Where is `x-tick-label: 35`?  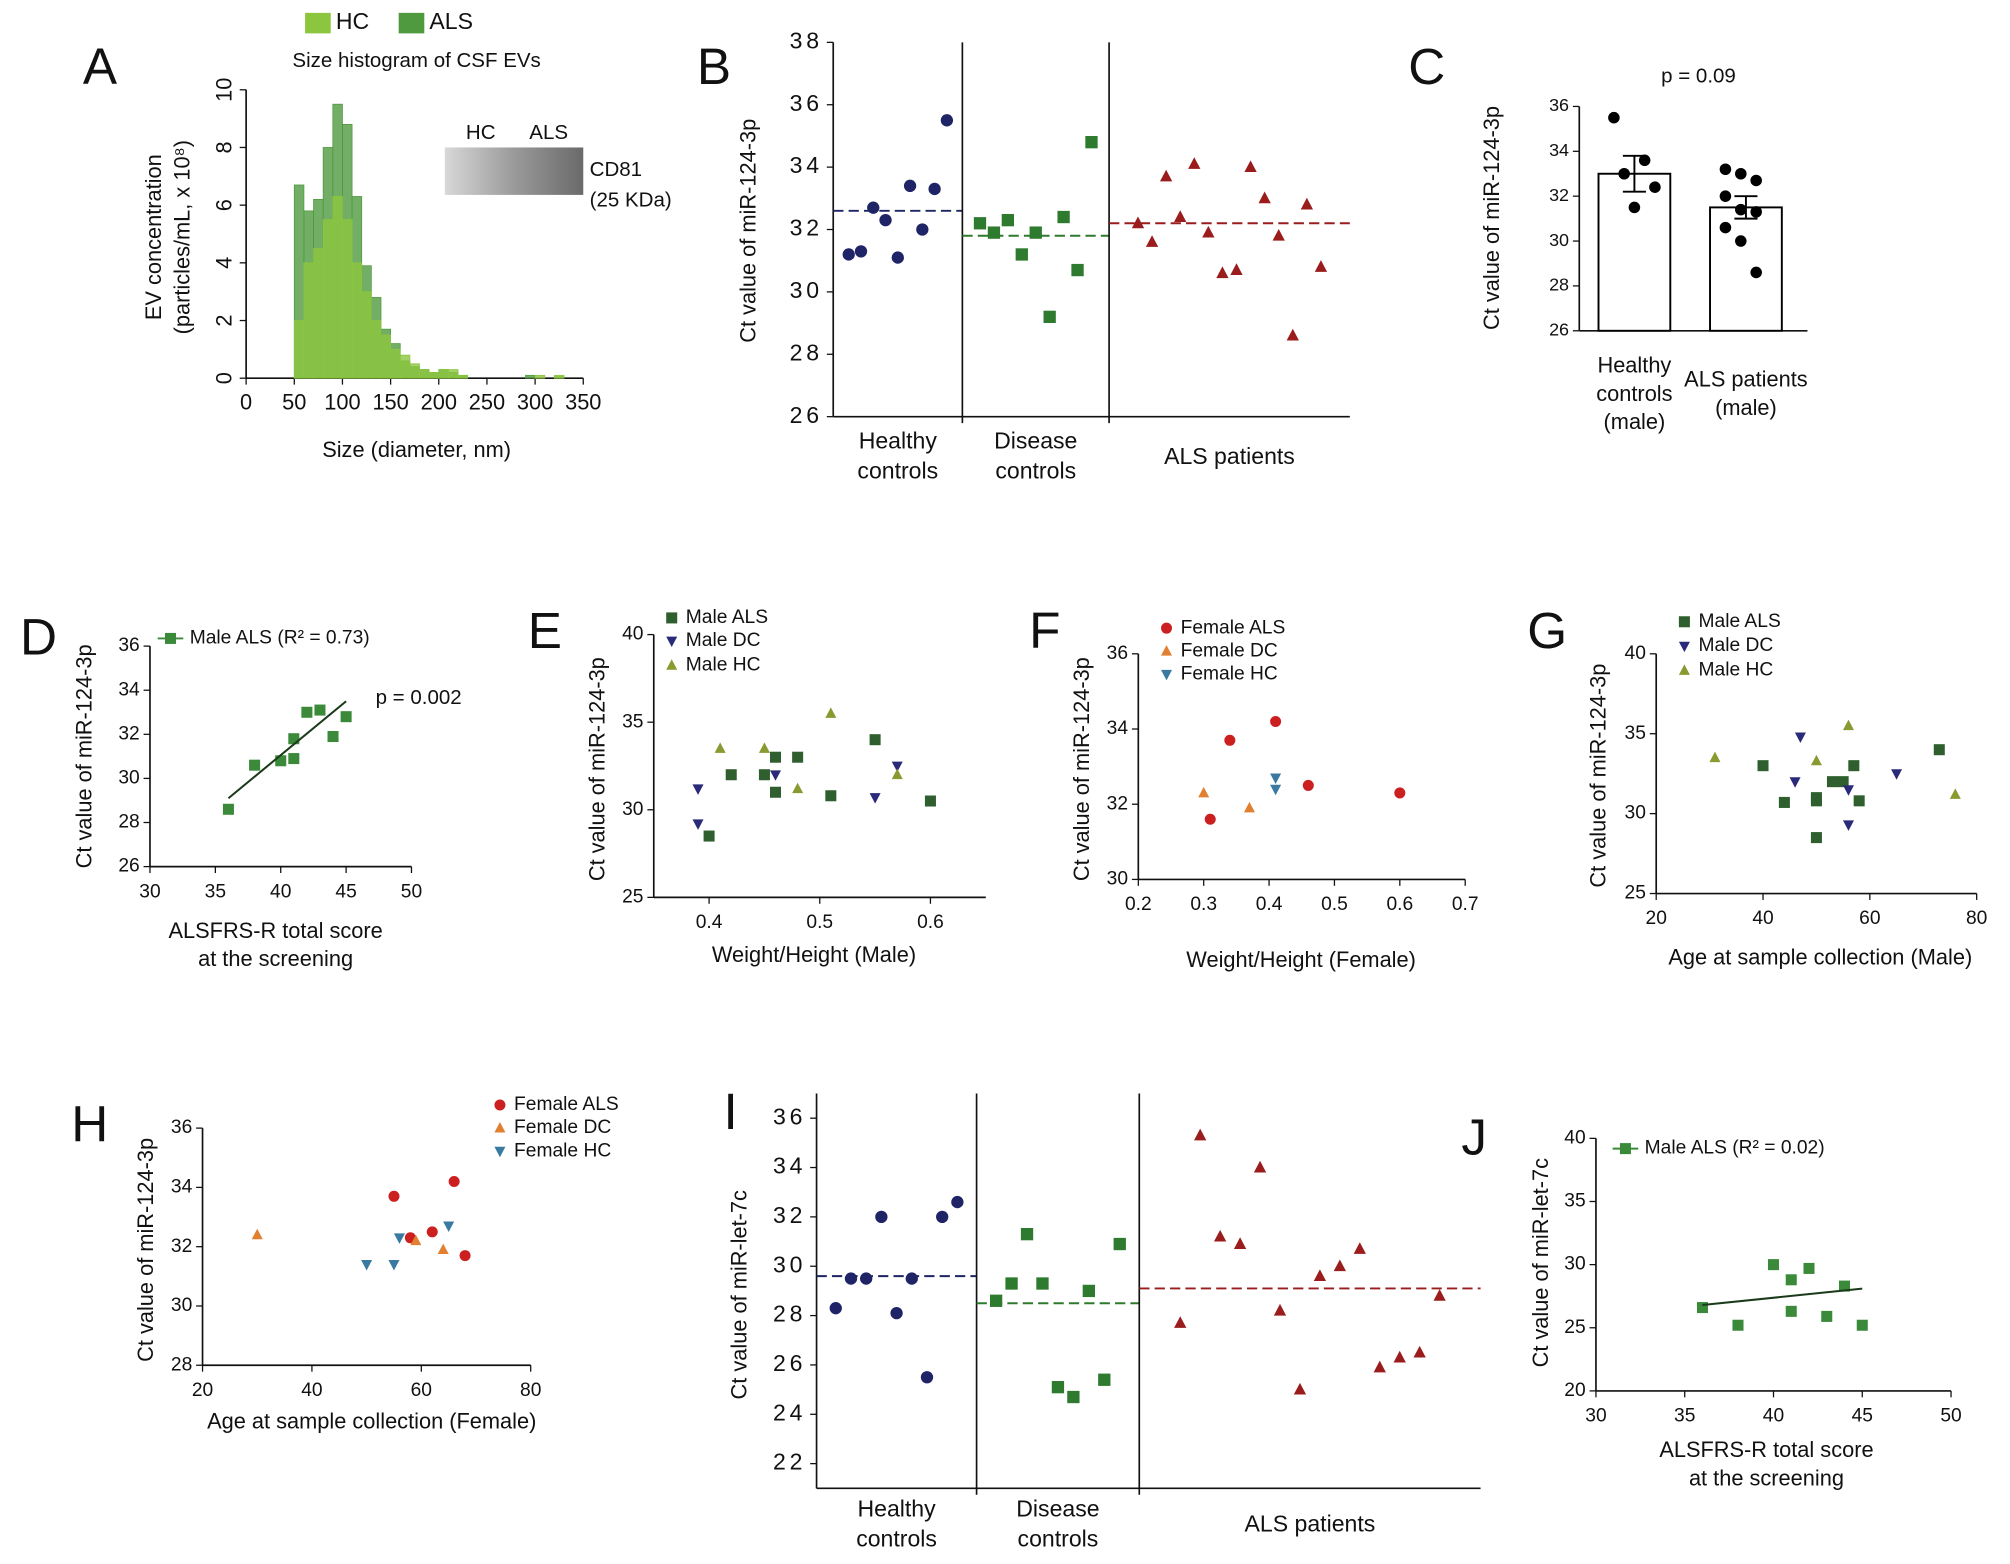 x-tick-label: 35 is located at coordinates (215, 891).